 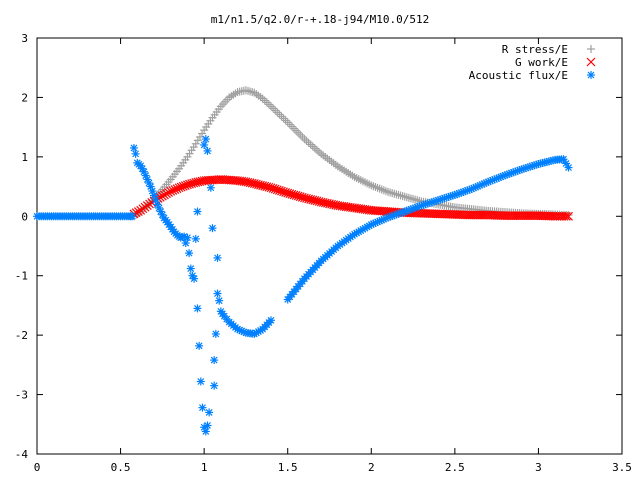 What do you see at coordinates (538, 467) in the screenshot?
I see `x-tick-label: 3` at bounding box center [538, 467].